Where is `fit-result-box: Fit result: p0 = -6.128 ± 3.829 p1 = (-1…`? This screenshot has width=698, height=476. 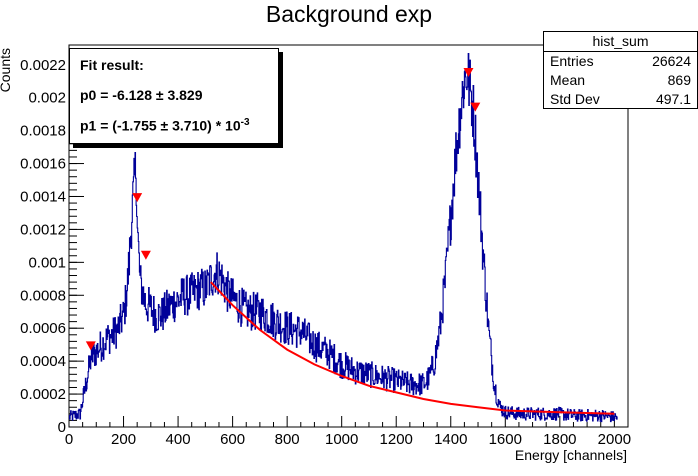 fit-result-box: Fit result: p0 = -6.128 ± 3.829 p1 = (-1… is located at coordinates (174, 96).